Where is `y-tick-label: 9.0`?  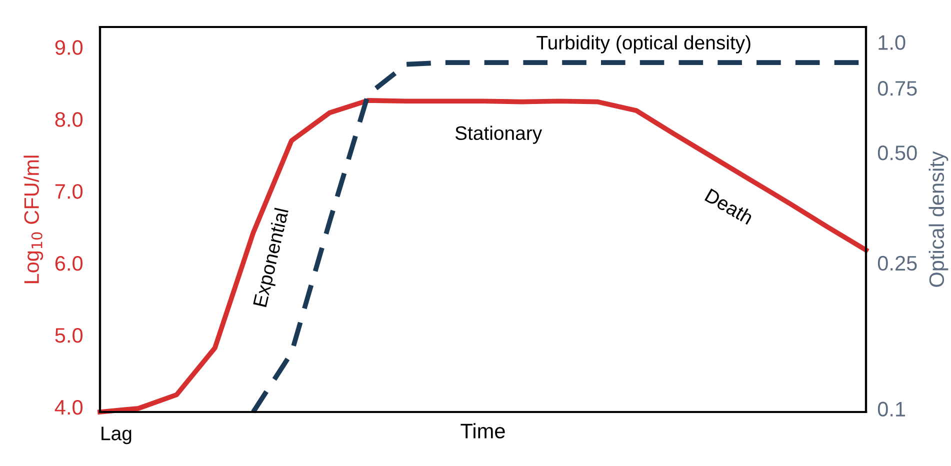
y-tick-label: 9.0 is located at coordinates (69, 47).